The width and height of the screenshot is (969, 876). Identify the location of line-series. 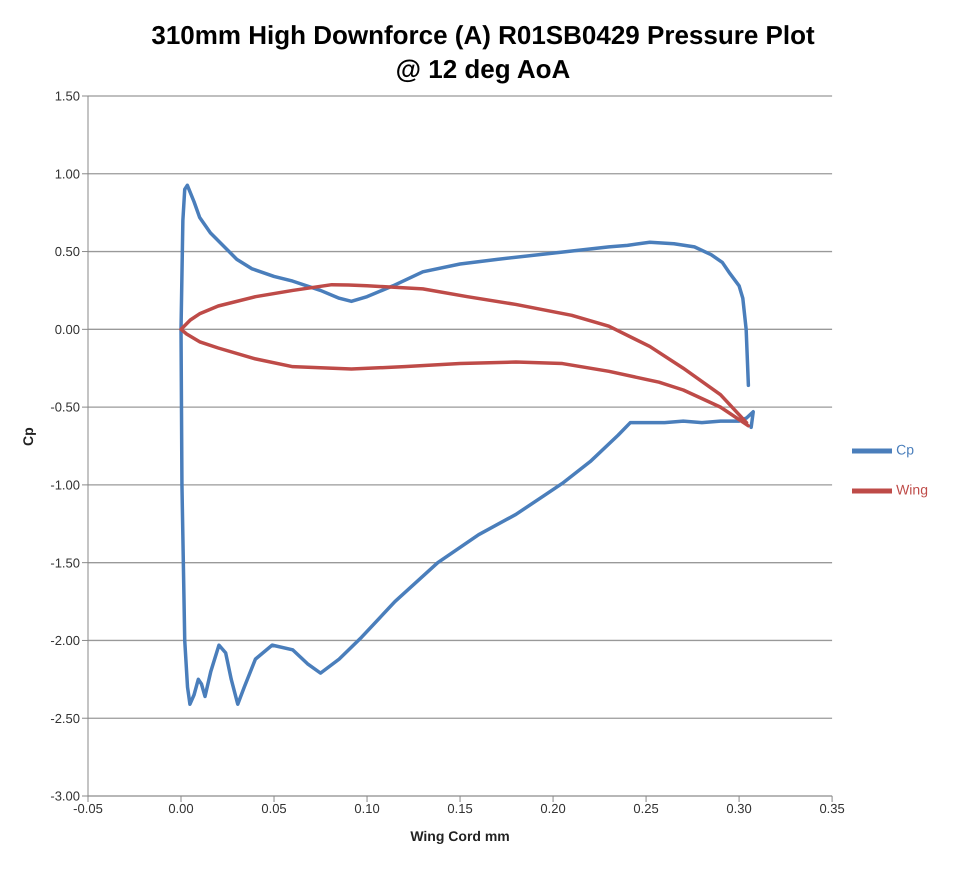
(464, 355).